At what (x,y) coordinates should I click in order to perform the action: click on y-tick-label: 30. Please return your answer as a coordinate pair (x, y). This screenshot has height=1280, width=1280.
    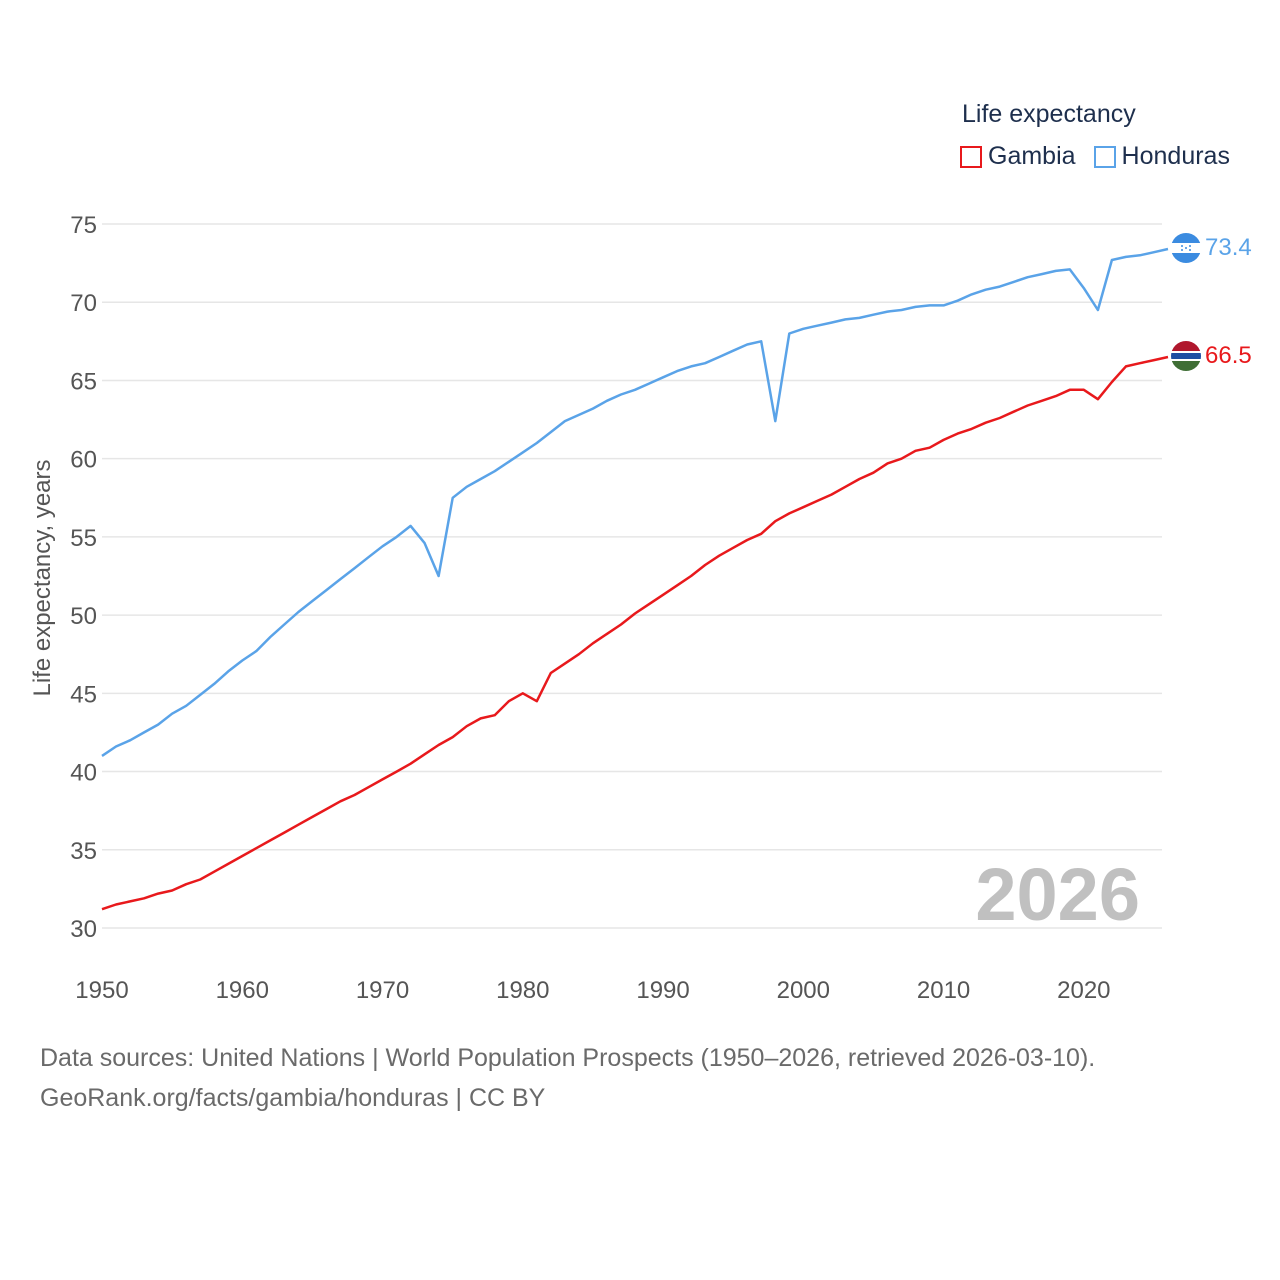
    Looking at the image, I should click on (83, 929).